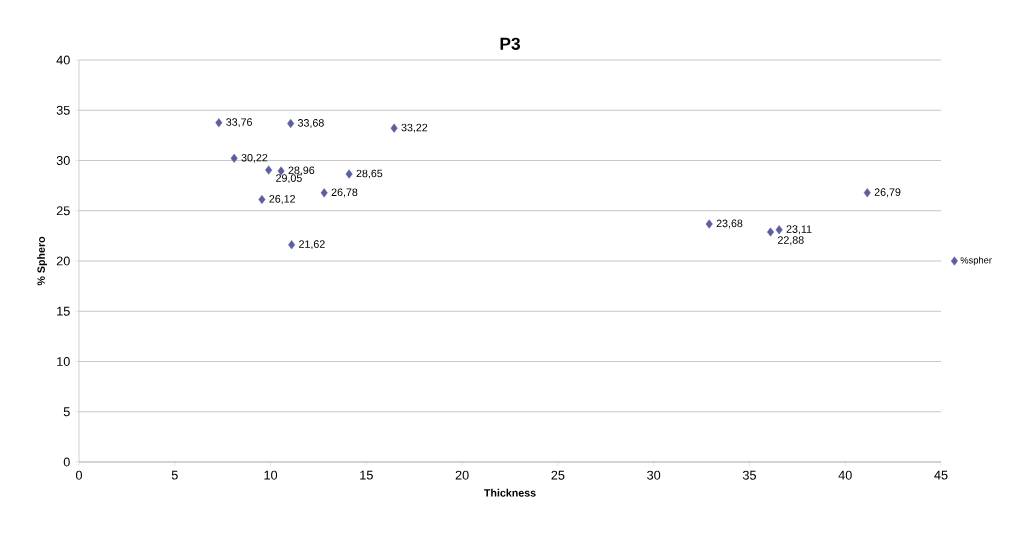 This screenshot has height=539, width=1020. What do you see at coordinates (174, 475) in the screenshot?
I see `x-tick-label: 5` at bounding box center [174, 475].